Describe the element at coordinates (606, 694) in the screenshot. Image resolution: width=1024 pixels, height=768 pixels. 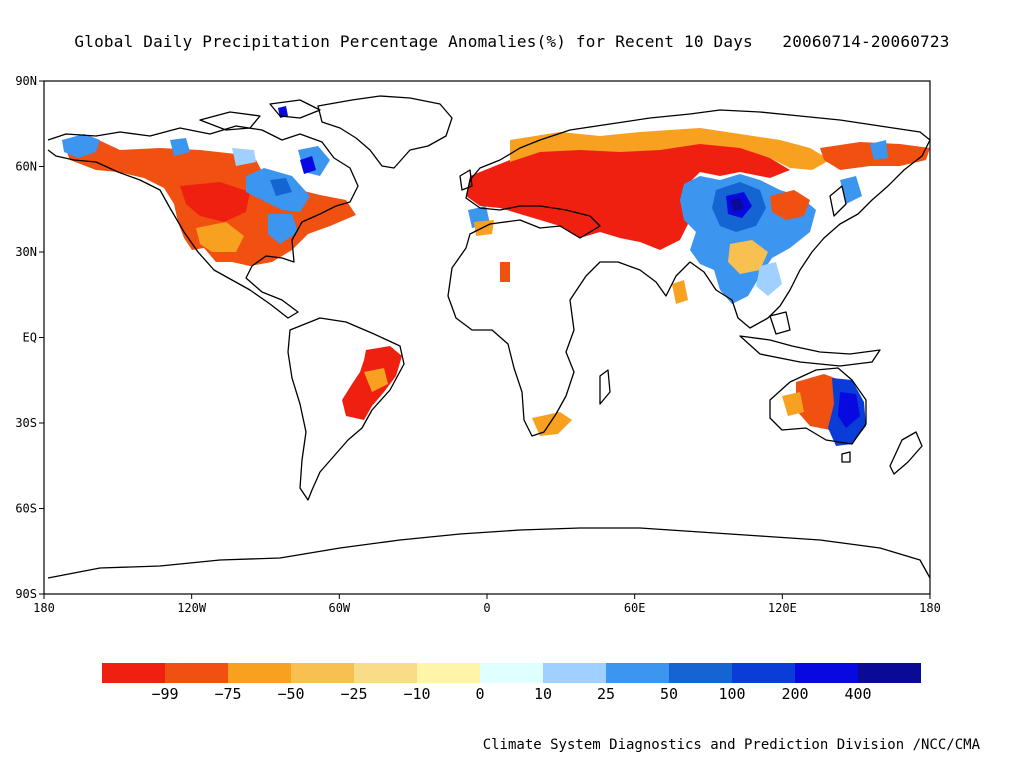
I see `legend-label: 25` at that location.